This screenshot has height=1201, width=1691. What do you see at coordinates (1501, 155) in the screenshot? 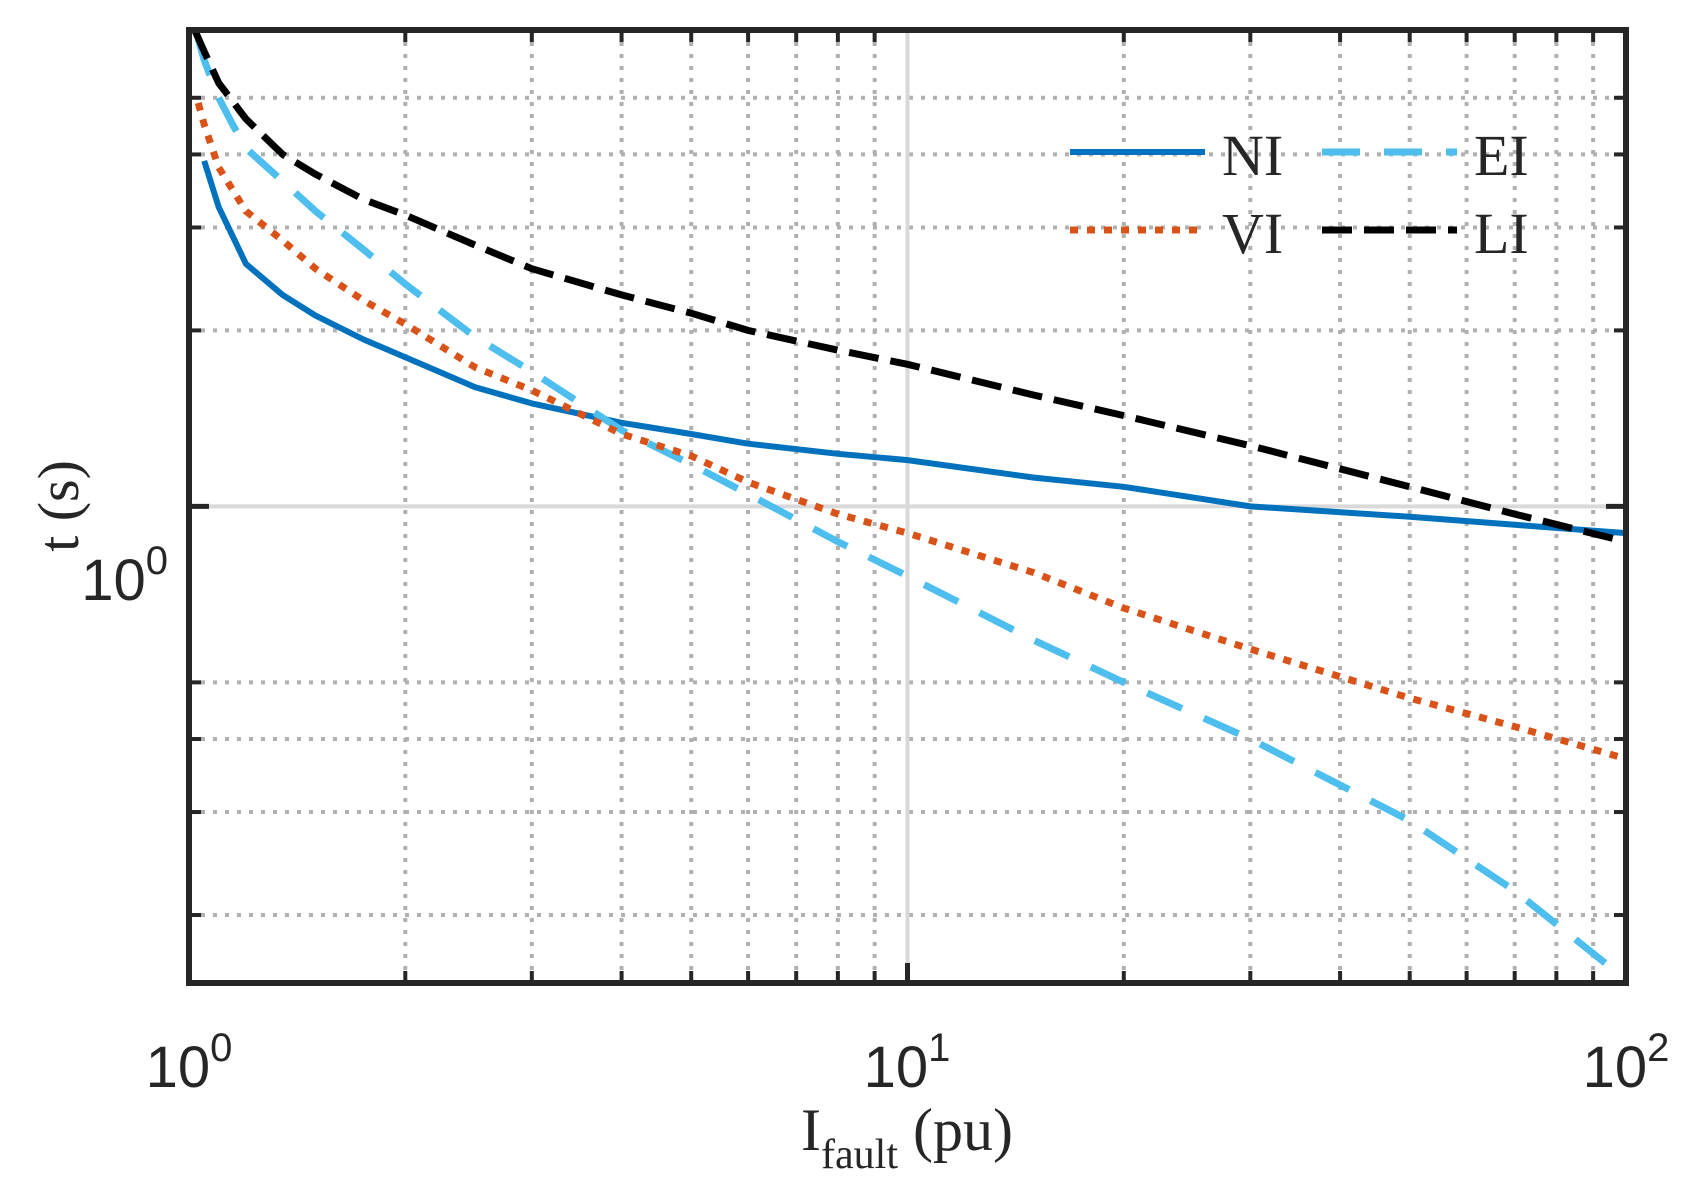
I see `legend-label-ei: EI` at bounding box center [1501, 155].